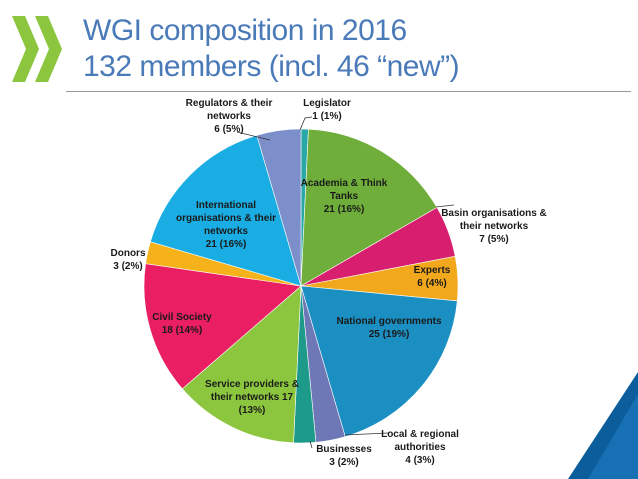 The height and width of the screenshot is (479, 638). I want to click on slice-label: National governments 25 (19%), so click(388, 328).